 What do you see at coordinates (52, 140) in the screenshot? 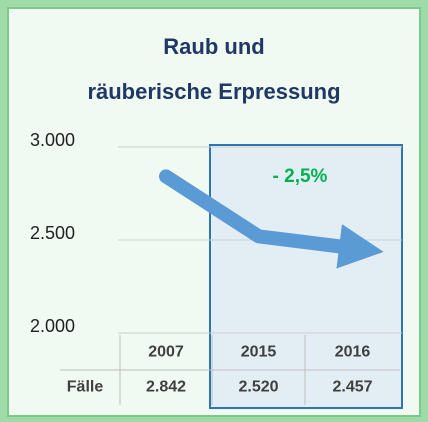
I see `y-tick-label: 3.000` at bounding box center [52, 140].